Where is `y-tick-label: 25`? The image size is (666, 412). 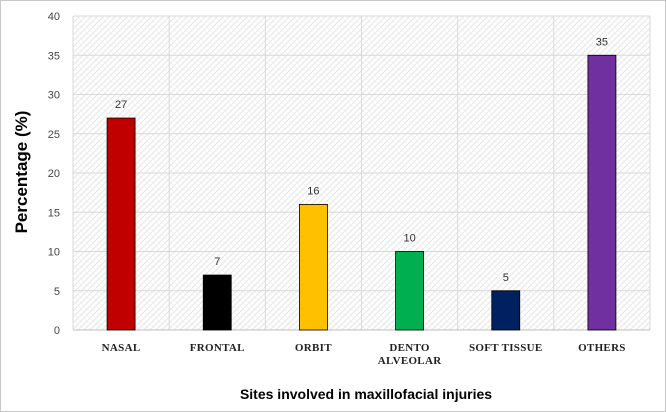 y-tick-label: 25 is located at coordinates (54, 135).